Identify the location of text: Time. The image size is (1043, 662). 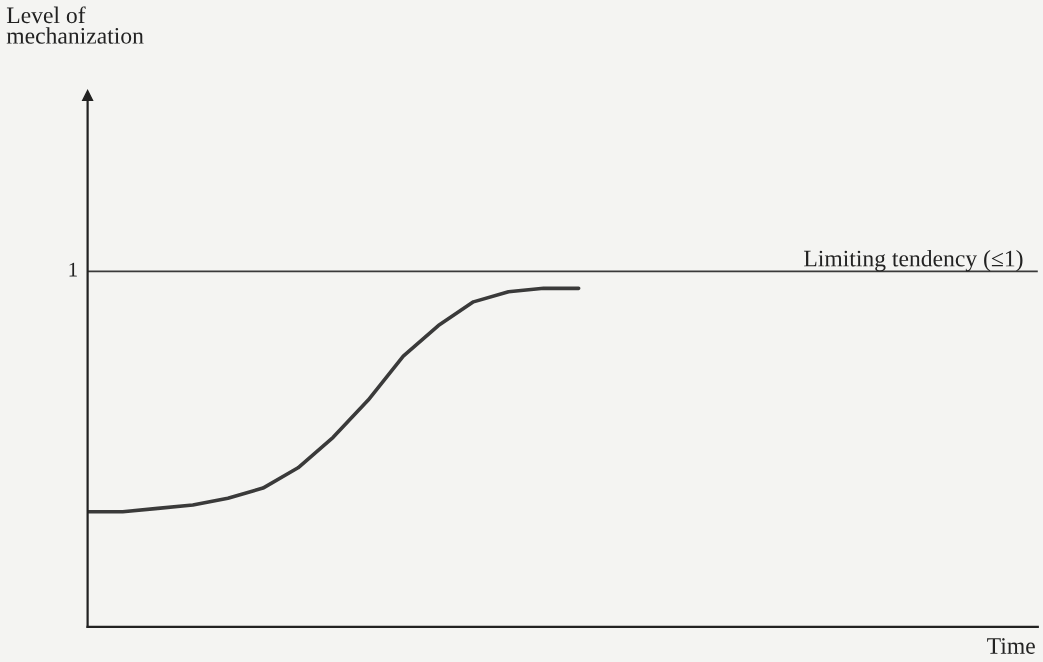
(1011, 646).